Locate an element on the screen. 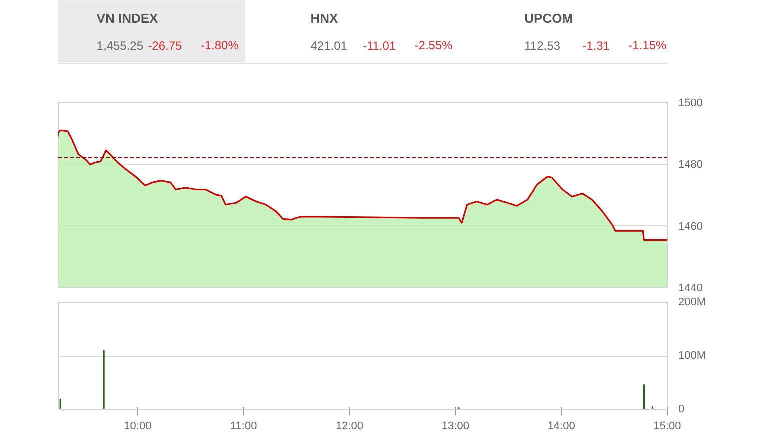 The height and width of the screenshot is (439, 763). x-tick-label: 11:00 is located at coordinates (244, 426).